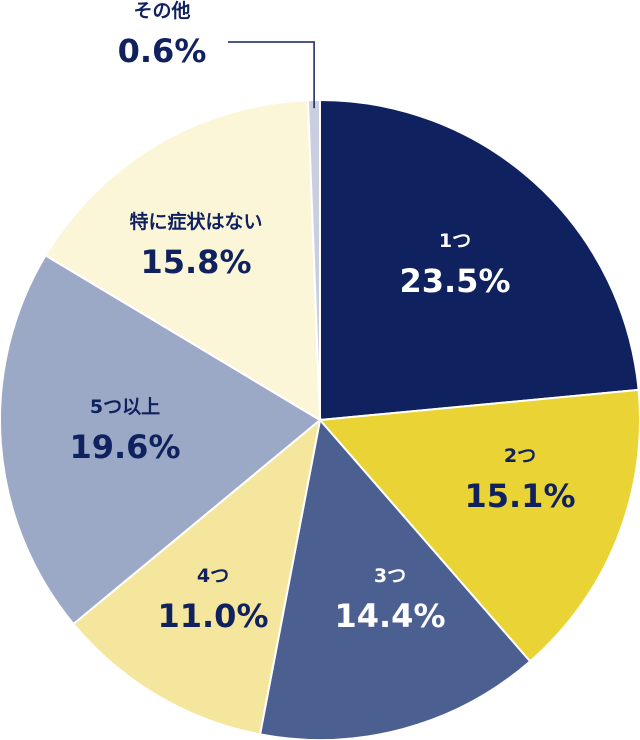 This screenshot has height=740, width=640. What do you see at coordinates (454, 281) in the screenshot?
I see `slice-value-1: 23.5%` at bounding box center [454, 281].